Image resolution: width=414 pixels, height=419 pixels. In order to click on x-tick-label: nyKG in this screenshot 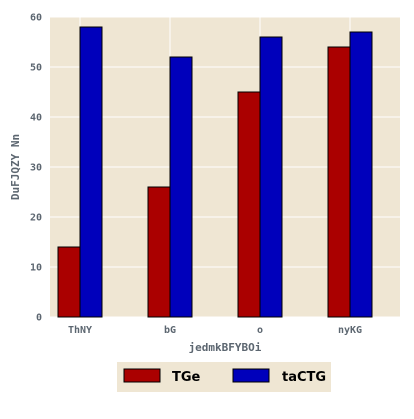, I will do `click(350, 330)`.